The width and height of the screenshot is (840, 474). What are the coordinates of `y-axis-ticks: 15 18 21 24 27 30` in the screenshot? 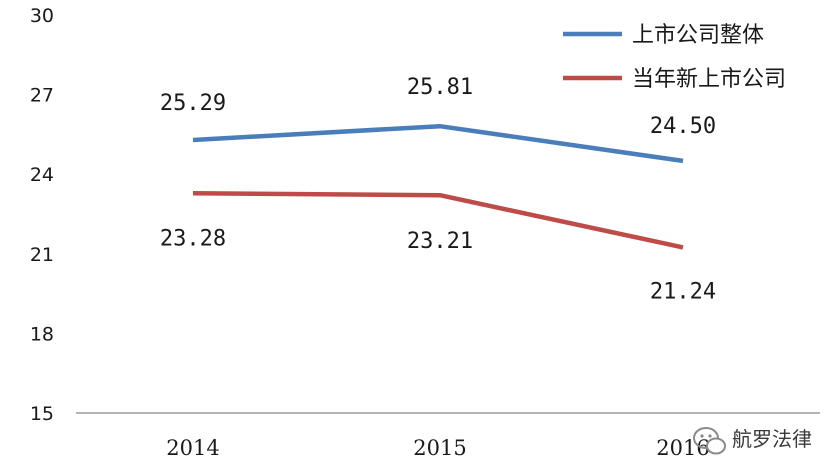 It's located at (42, 215).